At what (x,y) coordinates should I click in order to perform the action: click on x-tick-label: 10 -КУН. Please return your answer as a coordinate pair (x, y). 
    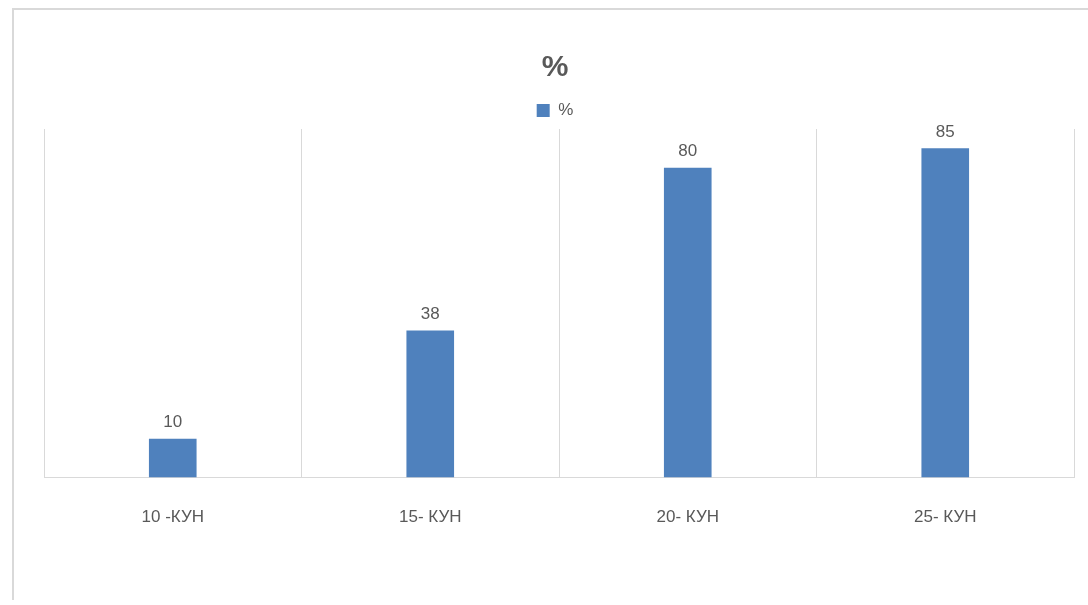
    Looking at the image, I should click on (172, 517).